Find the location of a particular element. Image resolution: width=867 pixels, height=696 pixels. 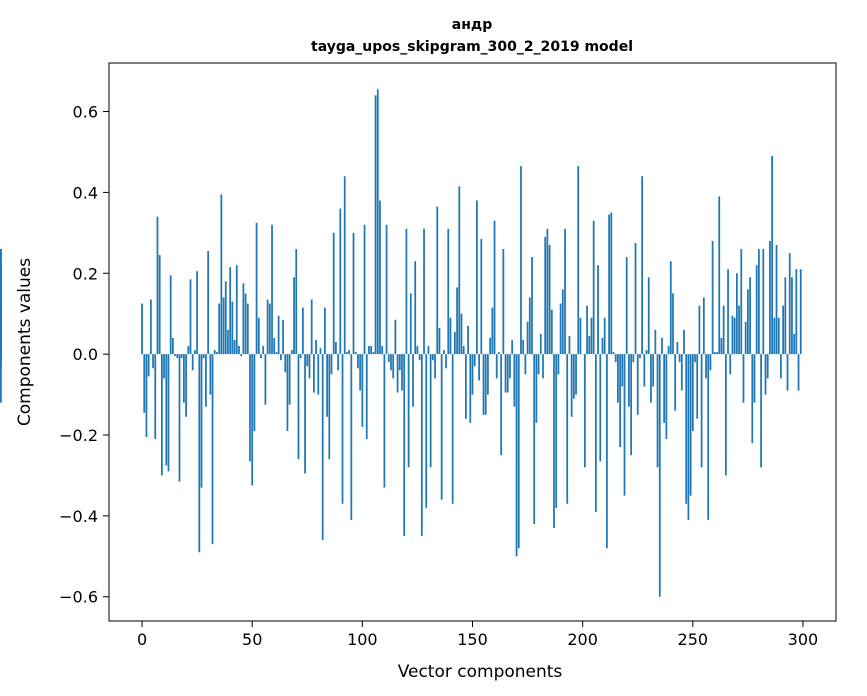

x-tick-label: 250 is located at coordinates (693, 639).